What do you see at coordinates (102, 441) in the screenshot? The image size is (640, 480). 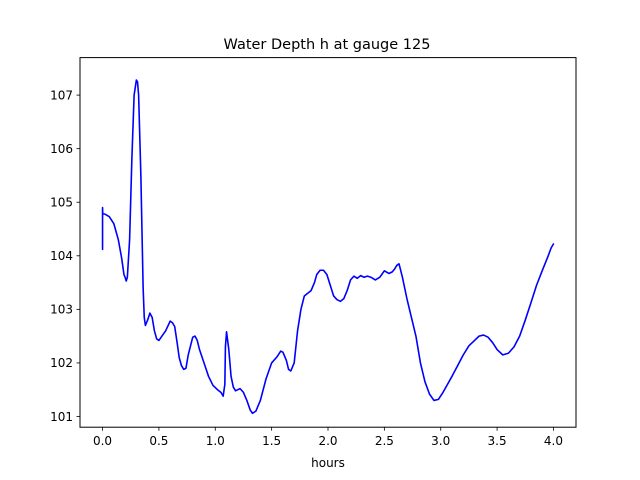 I see `x-tick-label: 0.0` at bounding box center [102, 441].